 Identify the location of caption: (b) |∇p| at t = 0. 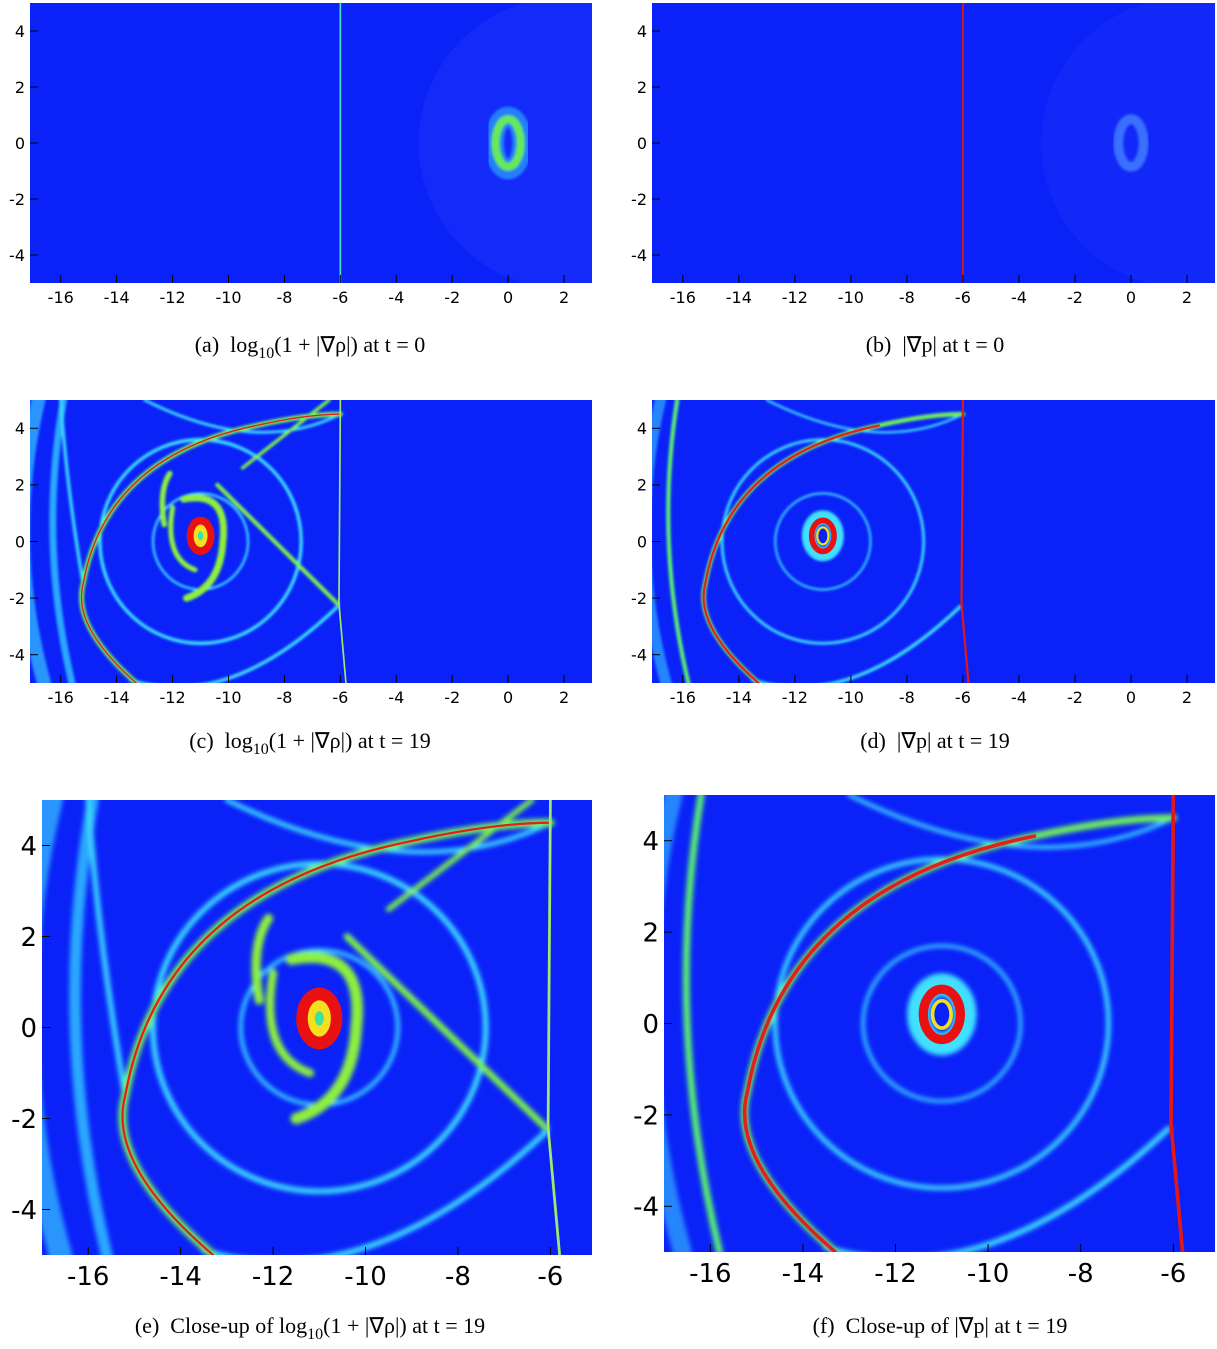
(935, 344).